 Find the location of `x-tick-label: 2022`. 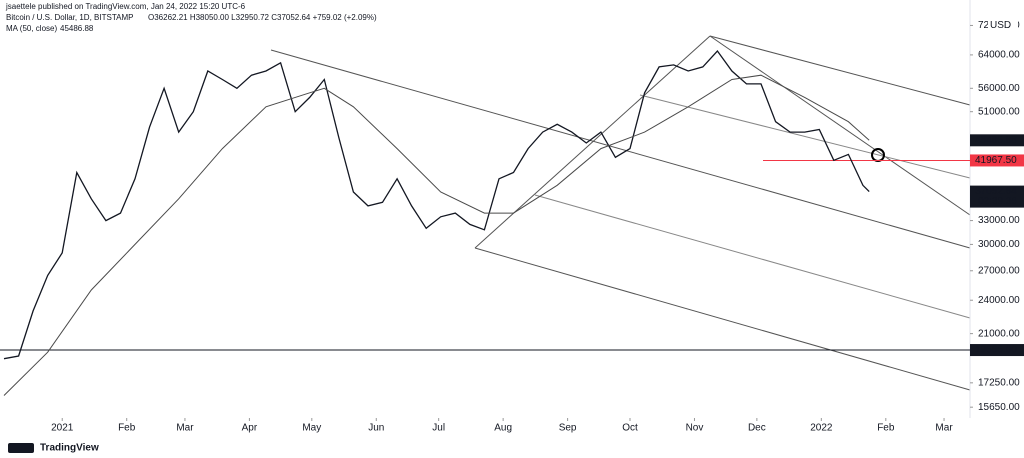

x-tick-label: 2022 is located at coordinates (821, 428).